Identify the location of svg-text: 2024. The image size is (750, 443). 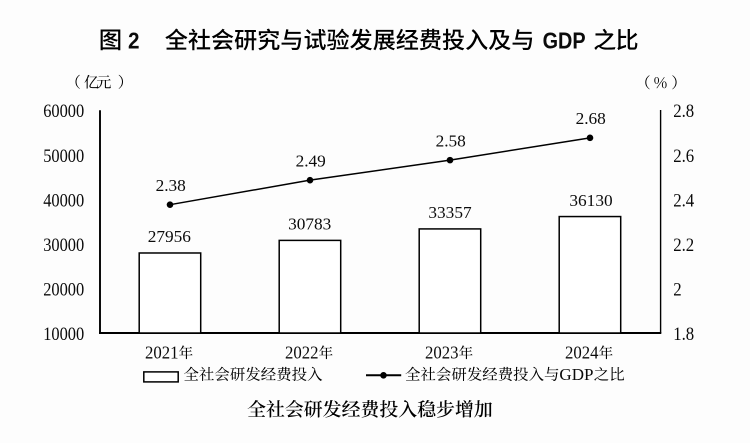
(582, 352).